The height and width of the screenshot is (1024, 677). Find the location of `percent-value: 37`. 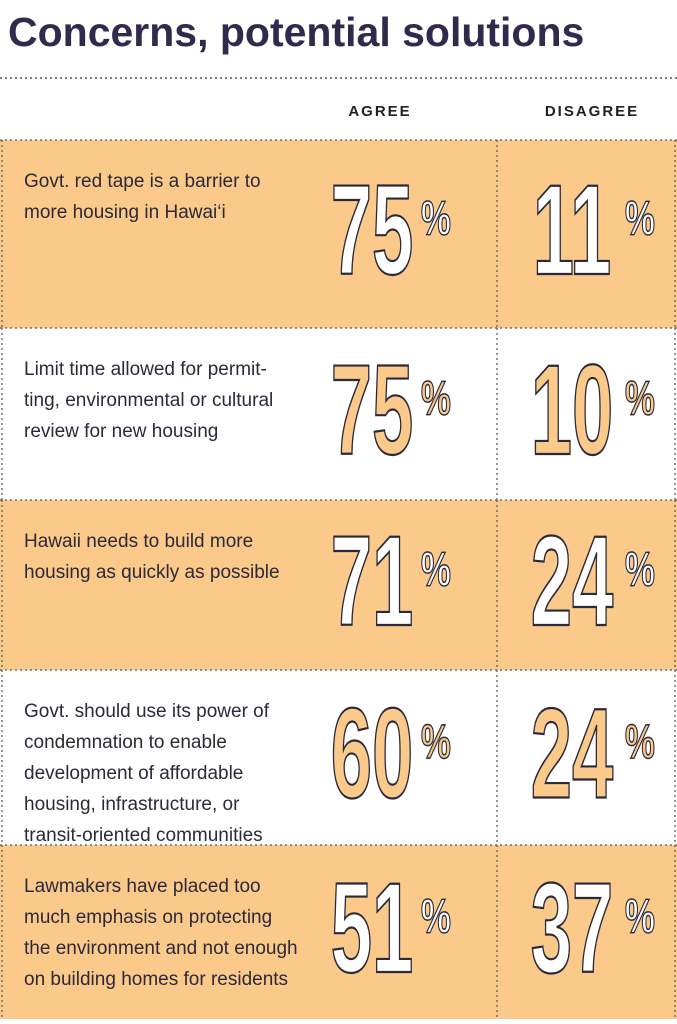

percent-value: 37 is located at coordinates (572, 928).